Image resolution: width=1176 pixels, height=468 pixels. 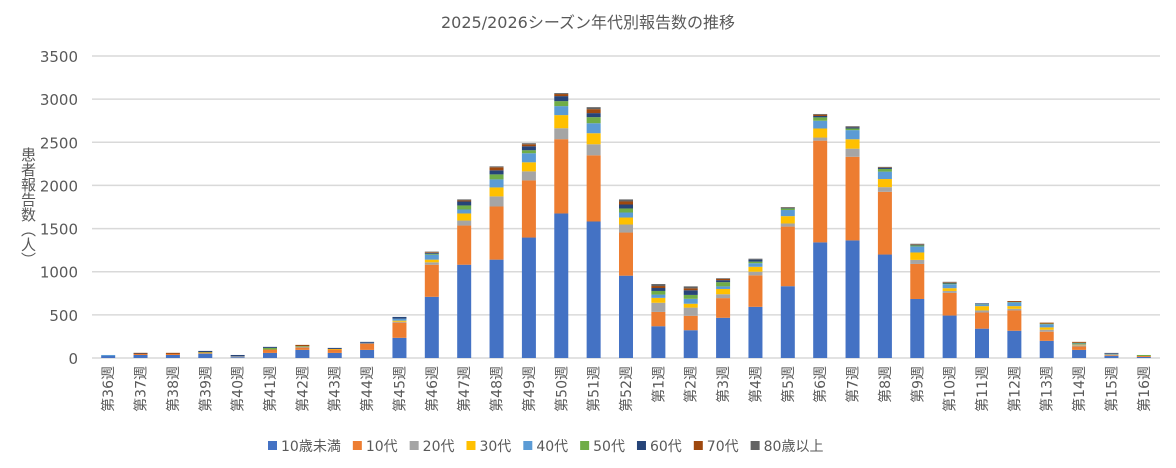 What do you see at coordinates (173, 389) in the screenshot?
I see `x-tick-label: 第38週` at bounding box center [173, 389].